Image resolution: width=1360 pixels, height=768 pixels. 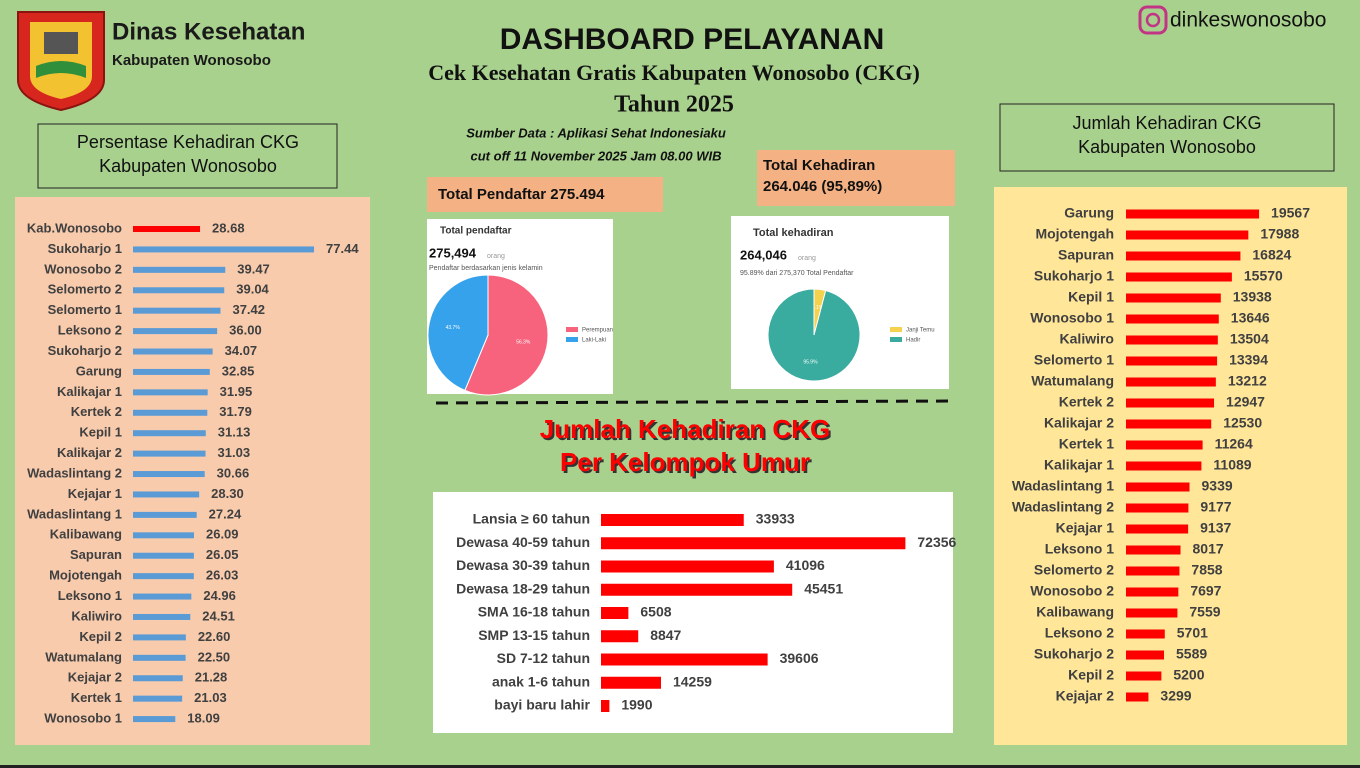 I want to click on value-label: 28.68, so click(x=228, y=227).